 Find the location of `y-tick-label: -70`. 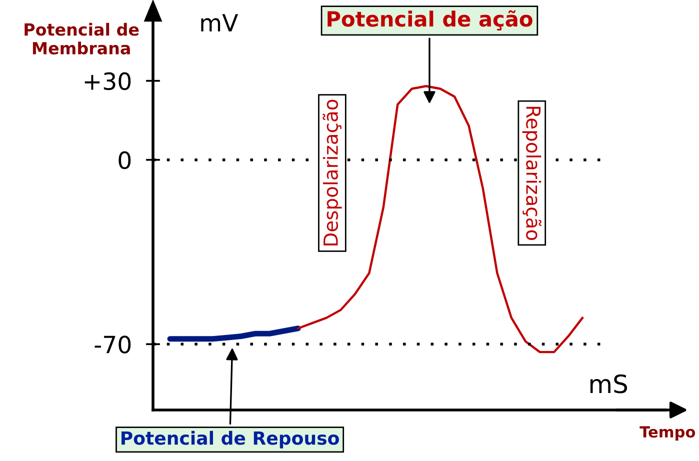

y-tick-label: -70 is located at coordinates (112, 345).